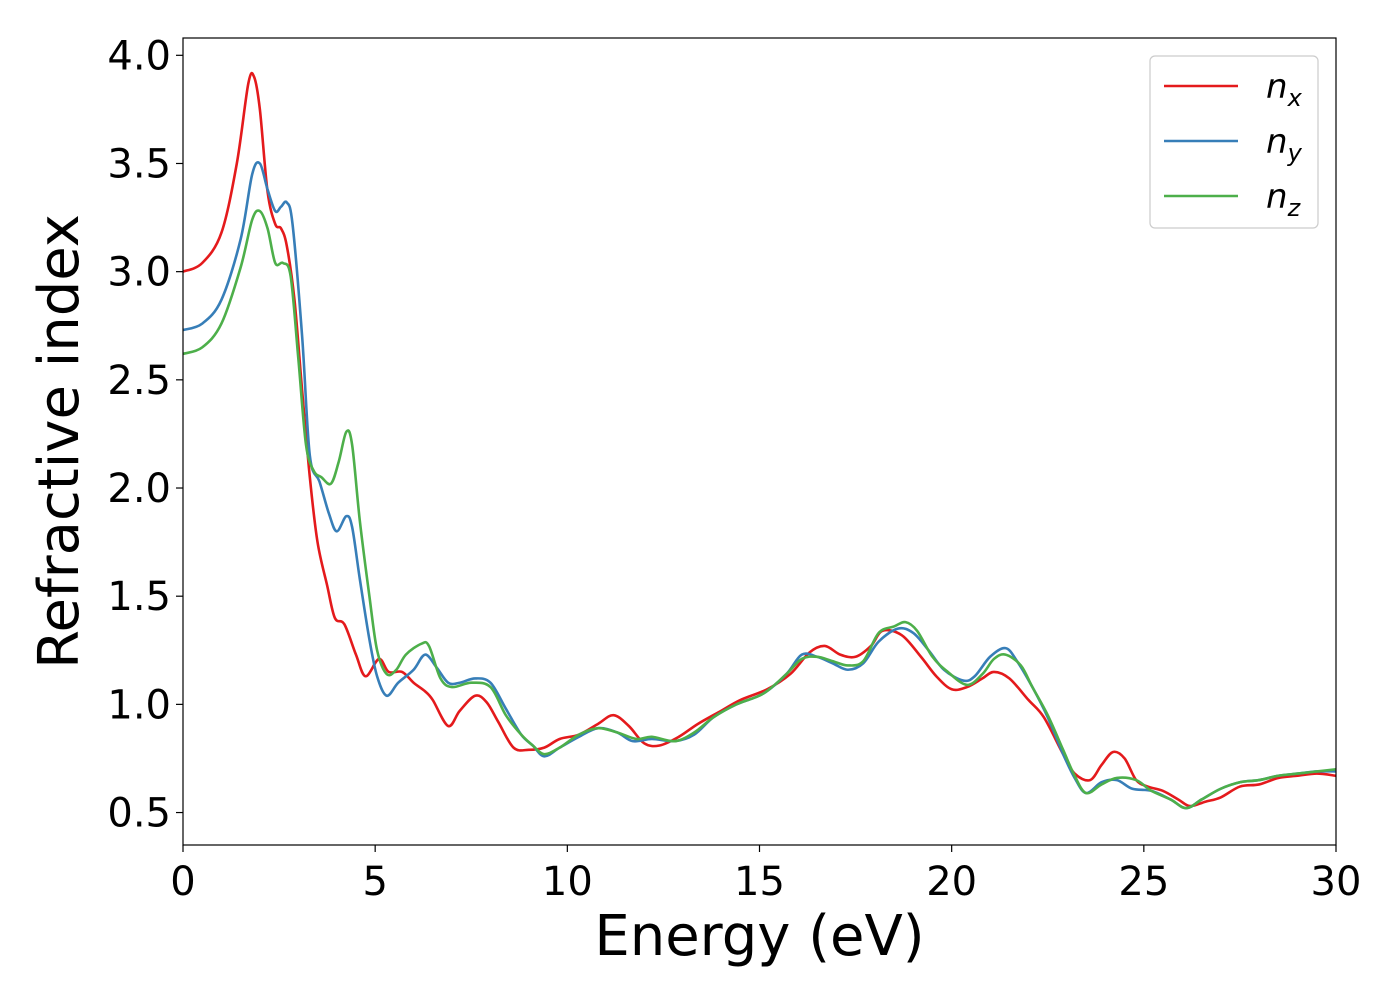  What do you see at coordinates (139, 597) in the screenshot?
I see `y-tick-label: 1.5` at bounding box center [139, 597].